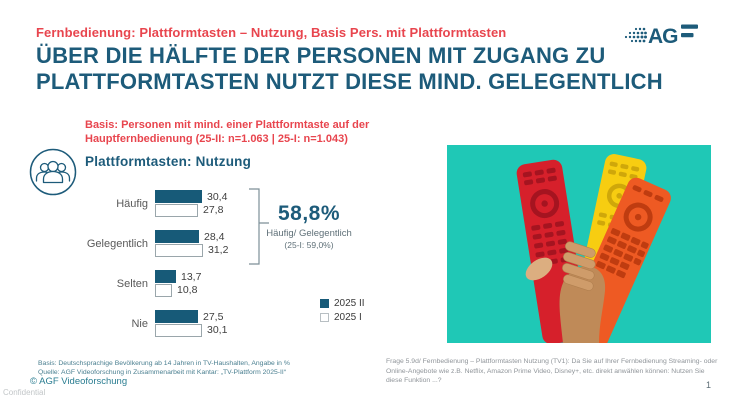  What do you see at coordinates (214, 236) in the screenshot?
I see `bar-value: 28,4` at bounding box center [214, 236].